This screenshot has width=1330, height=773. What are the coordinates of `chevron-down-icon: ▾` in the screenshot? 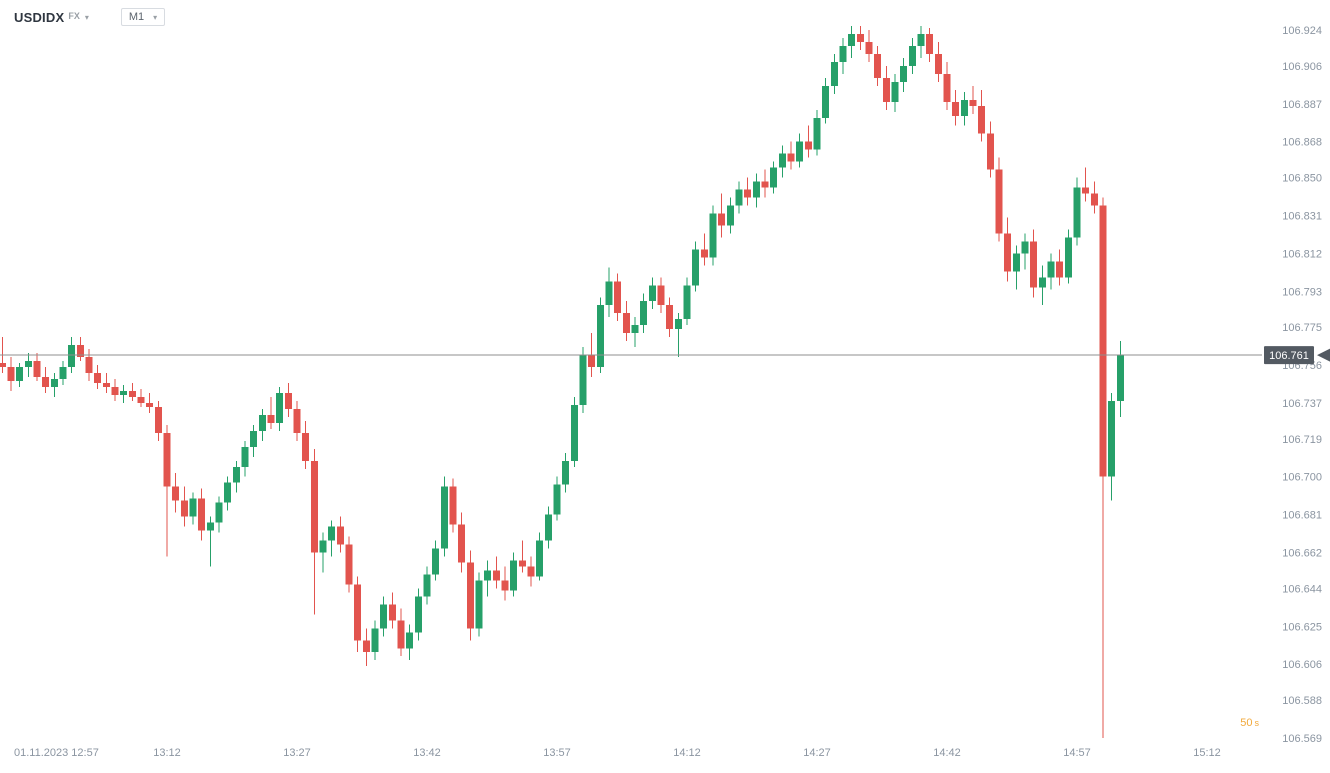 It's located at (86, 17).